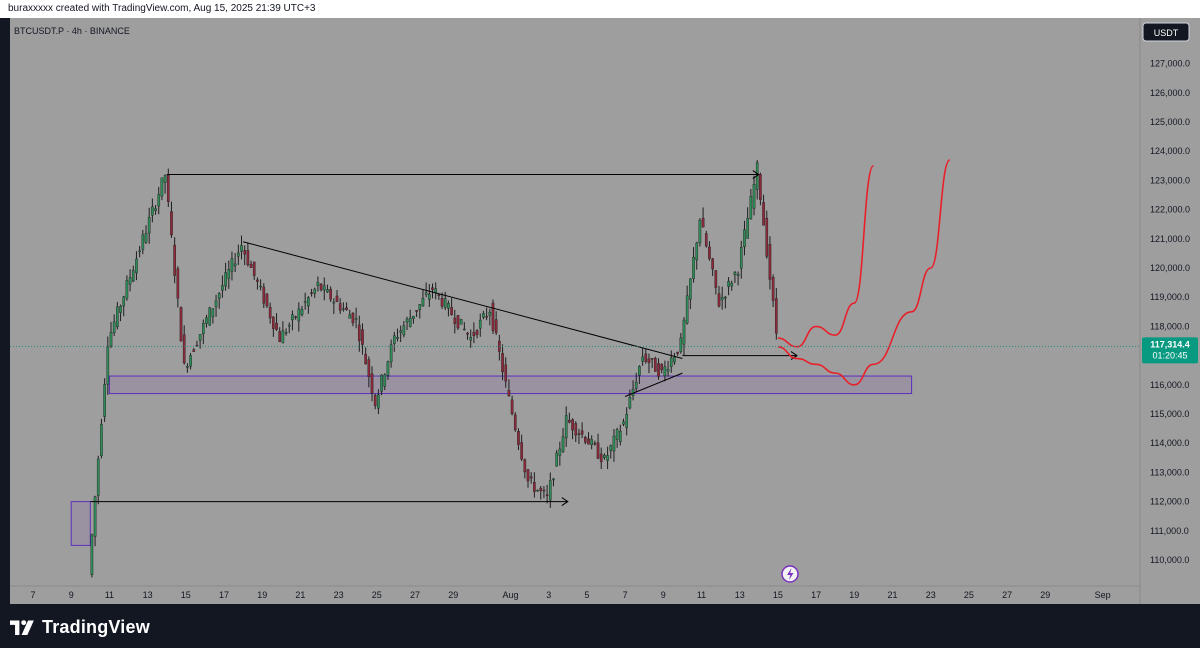  I want to click on price-tick-label: 111,000.0, so click(1169, 531).